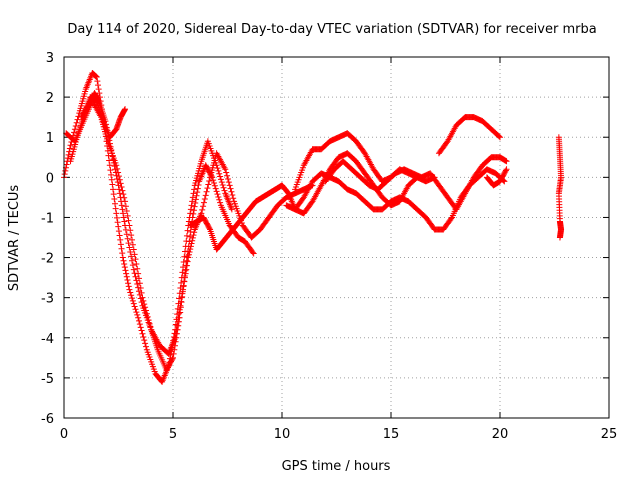 This screenshot has height=480, width=640. Describe the element at coordinates (173, 434) in the screenshot. I see `x-tick-label: 5` at that location.